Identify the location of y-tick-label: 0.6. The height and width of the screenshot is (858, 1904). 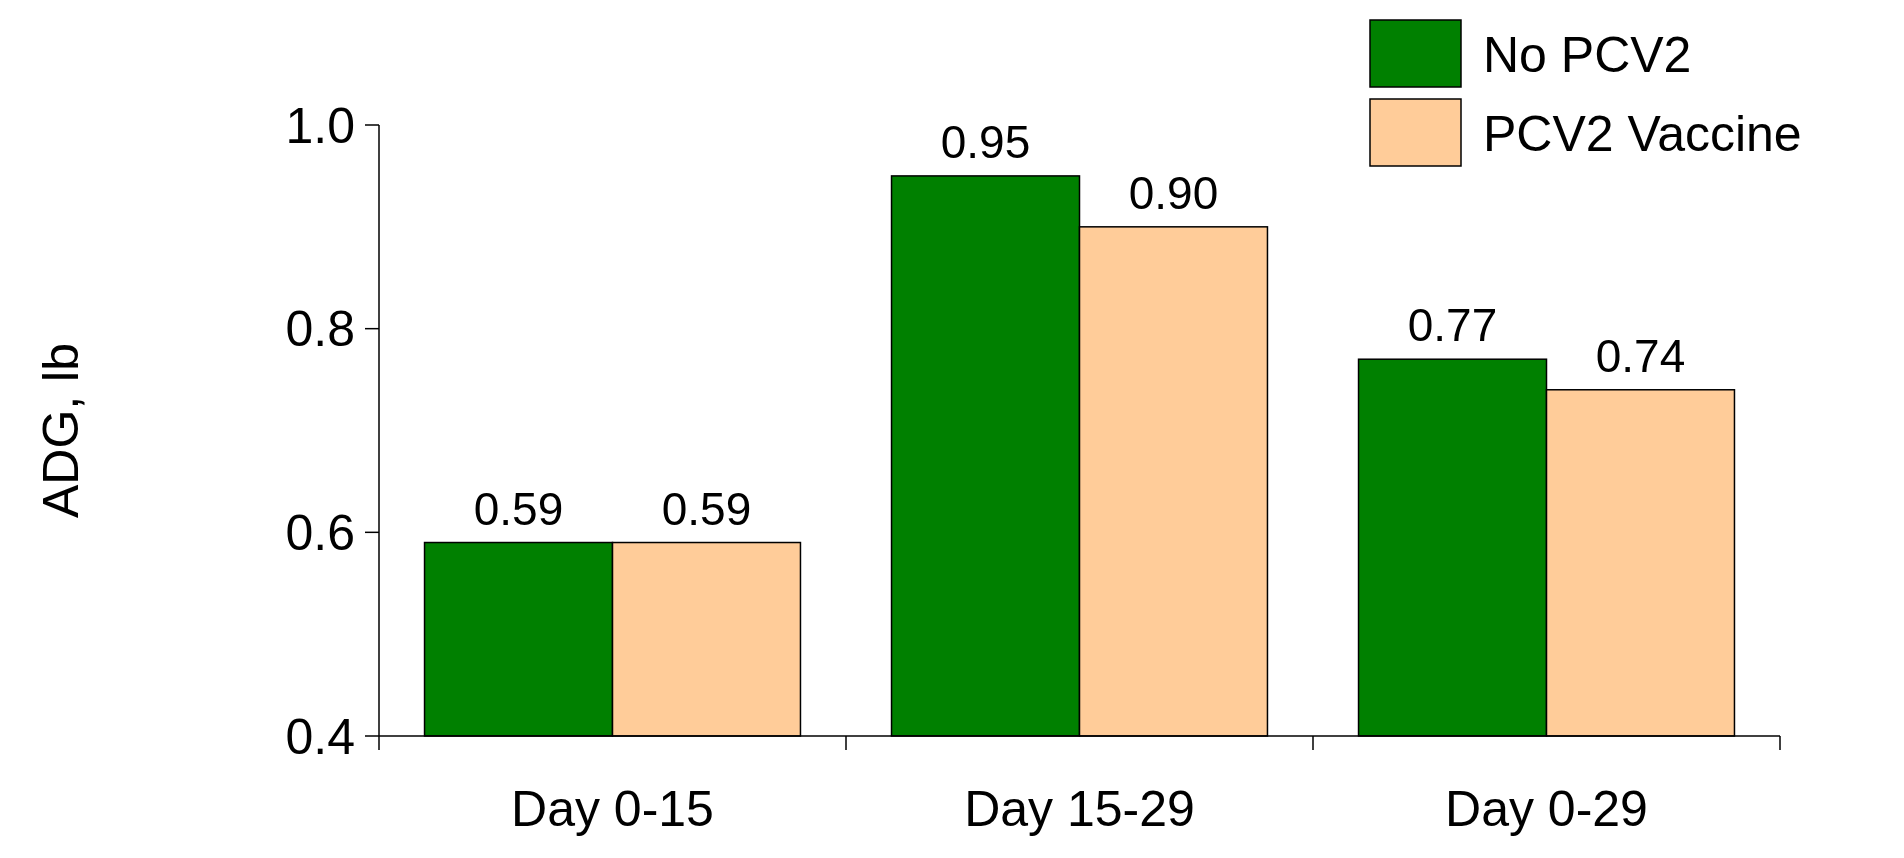
(320, 532).